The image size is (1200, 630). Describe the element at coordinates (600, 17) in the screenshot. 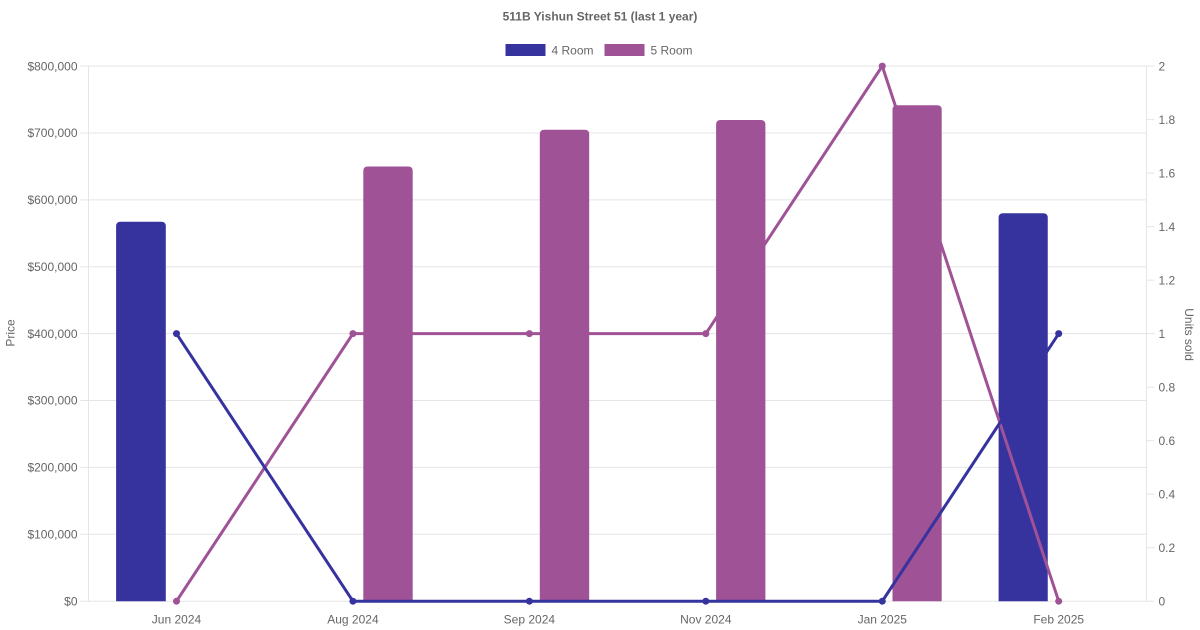

I see `svg-text:511B Yishun Street 51 (last 1: 511B Yishun Street 51 (last 1 year)` at that location.